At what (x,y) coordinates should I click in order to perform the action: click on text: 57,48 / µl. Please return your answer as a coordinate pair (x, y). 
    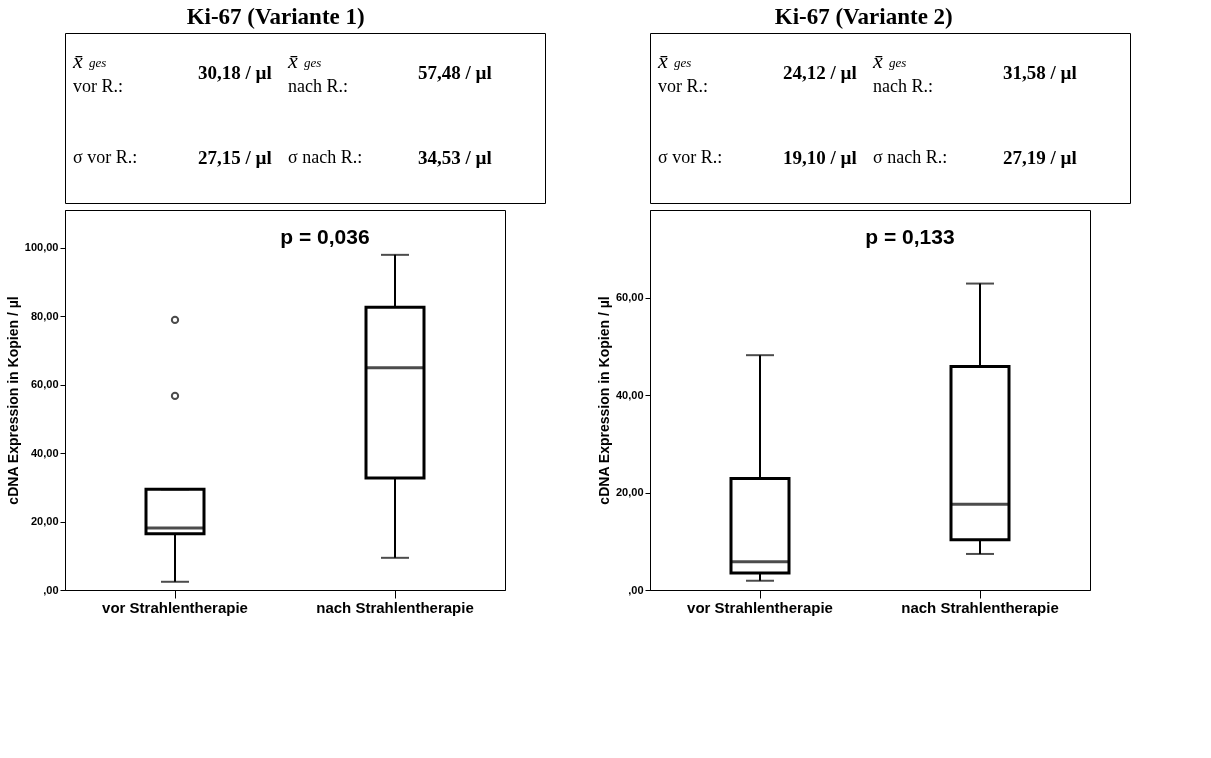
    Looking at the image, I should click on (455, 72).